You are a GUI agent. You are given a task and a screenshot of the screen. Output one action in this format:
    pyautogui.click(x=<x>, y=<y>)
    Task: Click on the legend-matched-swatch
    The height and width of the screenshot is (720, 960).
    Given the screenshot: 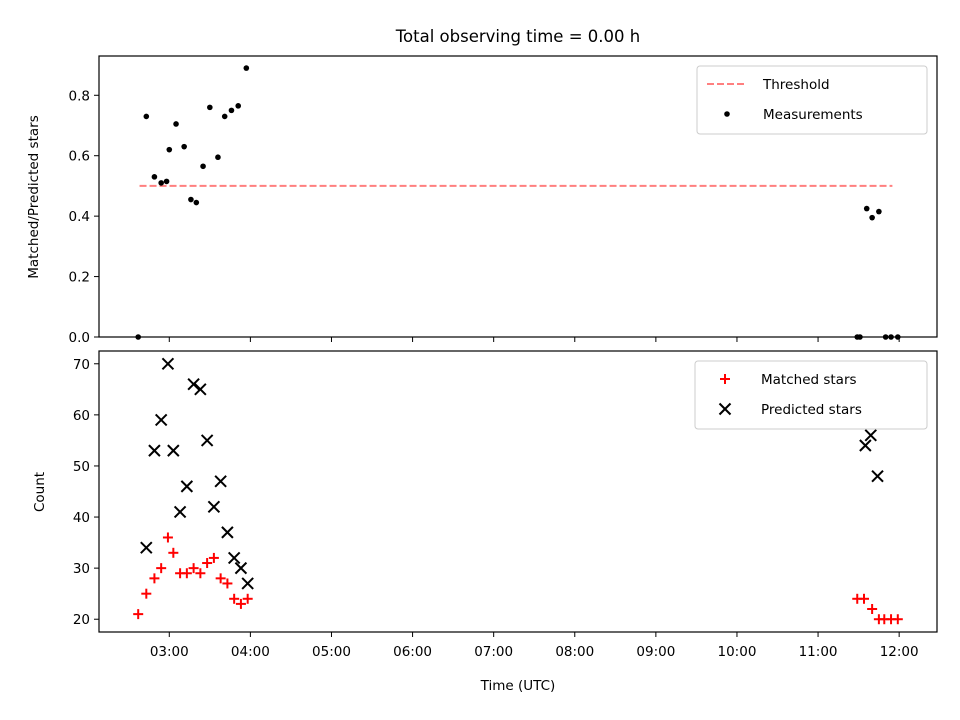 What is the action you would take?
    pyautogui.click(x=725, y=379)
    